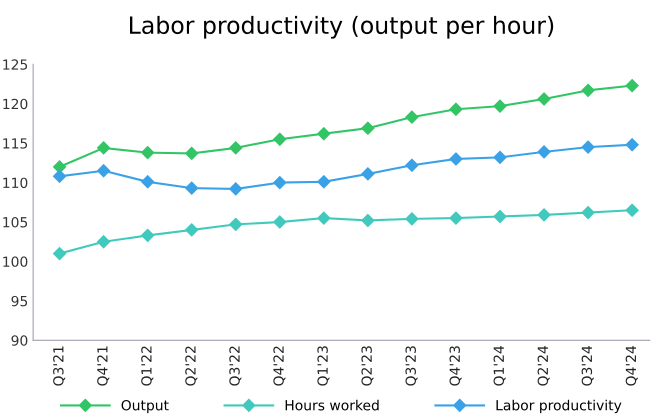 The height and width of the screenshot is (415, 663). Describe the element at coordinates (559, 407) in the screenshot. I see `legend-label: Labor productivity` at that location.